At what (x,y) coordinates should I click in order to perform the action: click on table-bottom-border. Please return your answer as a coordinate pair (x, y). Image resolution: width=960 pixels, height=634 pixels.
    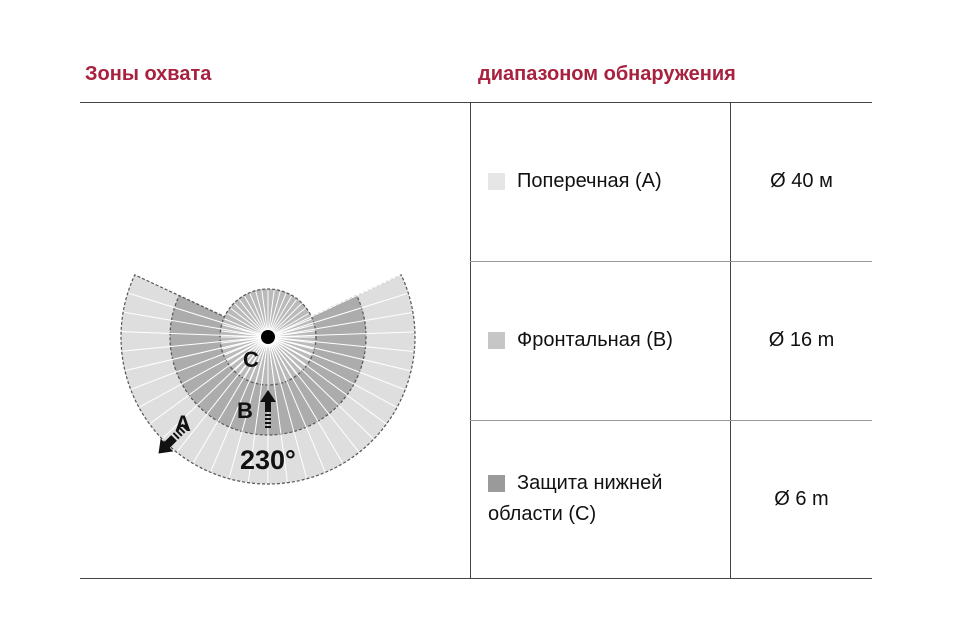
    Looking at the image, I should click on (476, 578).